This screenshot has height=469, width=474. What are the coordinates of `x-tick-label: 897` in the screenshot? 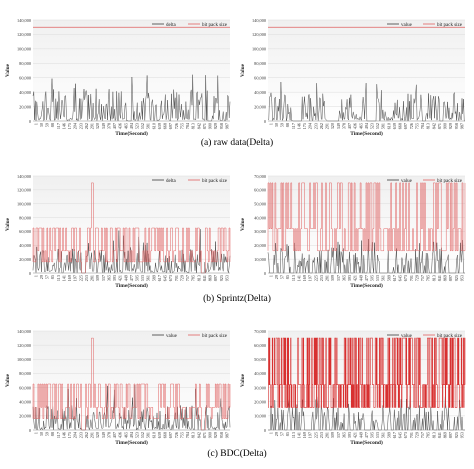 It's located at (215, 278).